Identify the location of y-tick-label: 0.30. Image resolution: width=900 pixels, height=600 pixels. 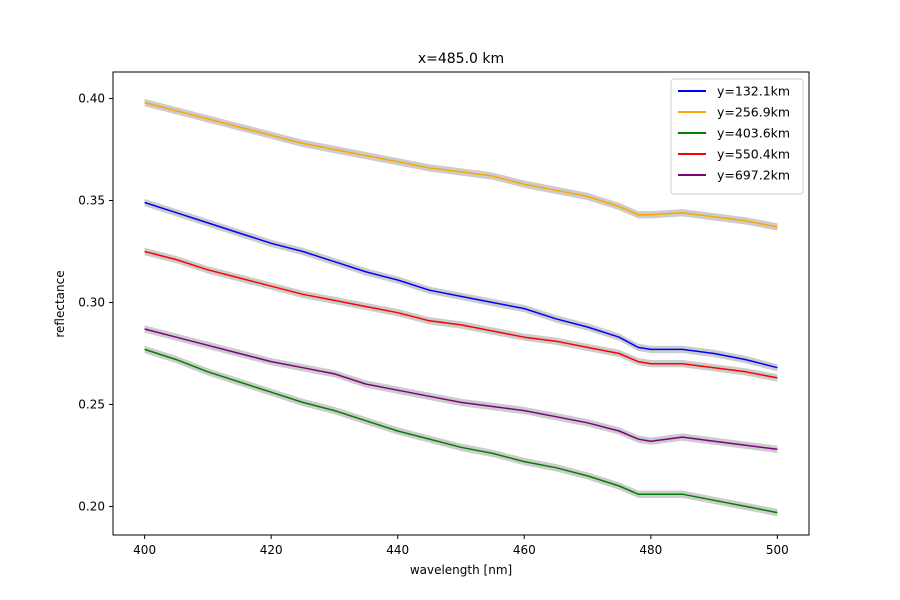
(91, 302).